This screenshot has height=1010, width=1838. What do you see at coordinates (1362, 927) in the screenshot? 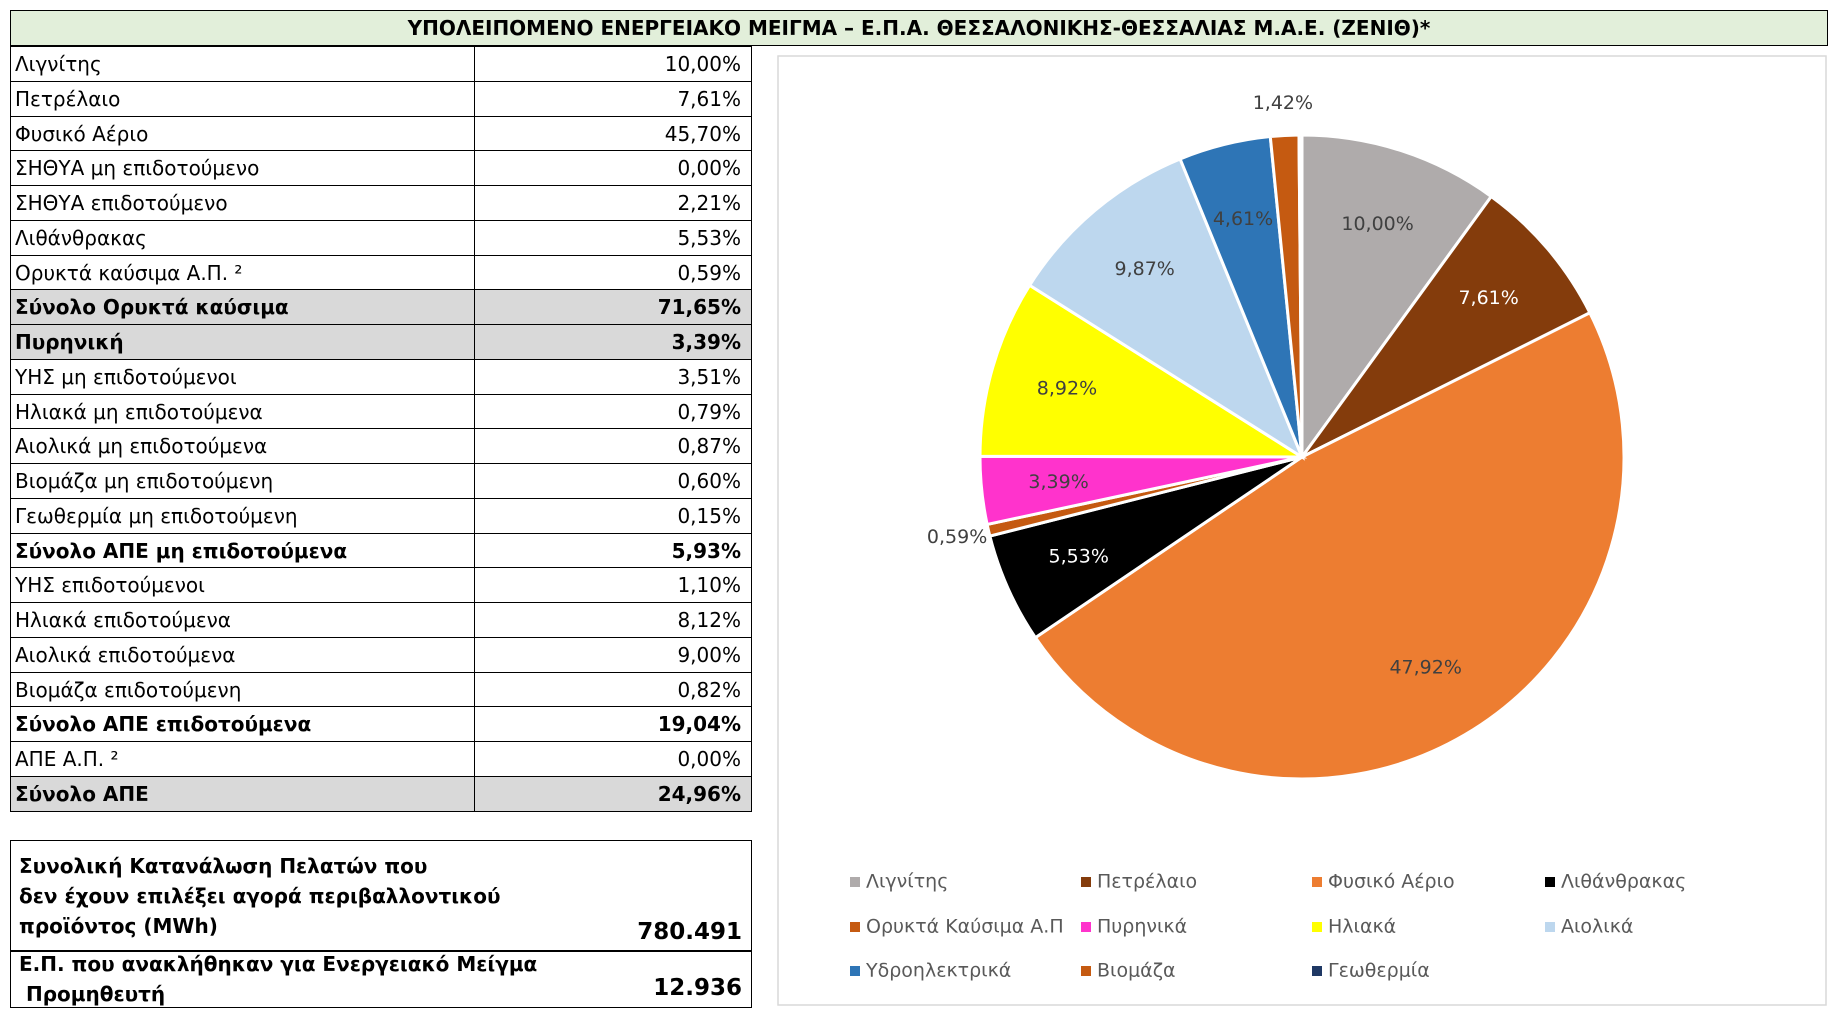
I see `legend-label: Ηλιακά` at bounding box center [1362, 927].